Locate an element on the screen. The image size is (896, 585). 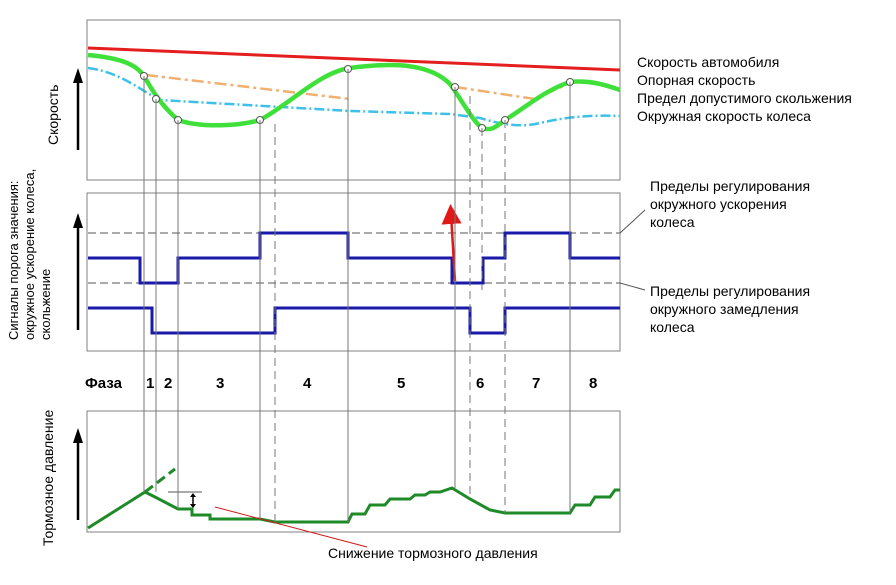
decel-leader-line is located at coordinates (632, 286).